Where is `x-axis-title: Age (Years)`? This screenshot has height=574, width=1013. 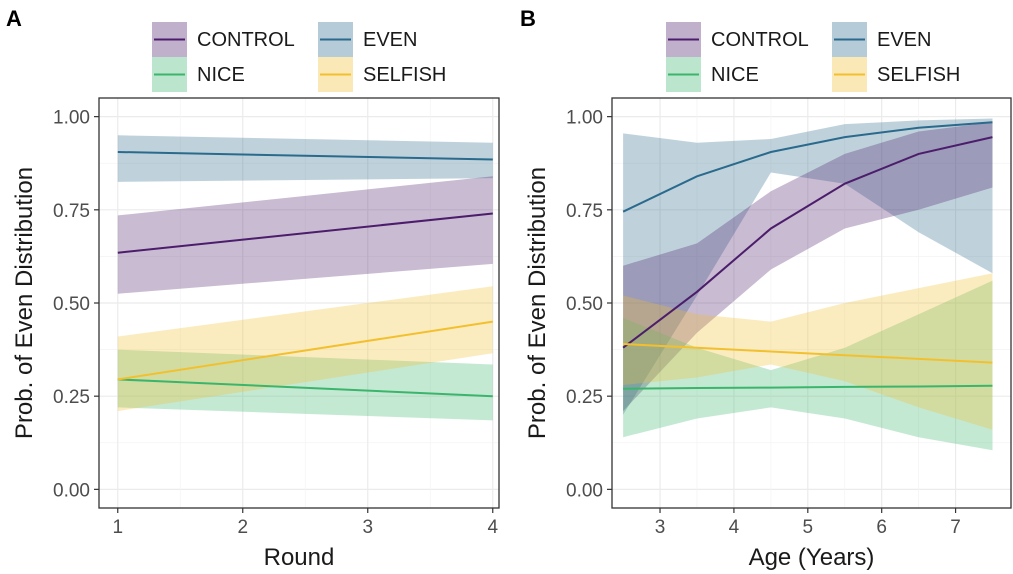
x-axis-title: Age (Years) is located at coordinates (812, 557).